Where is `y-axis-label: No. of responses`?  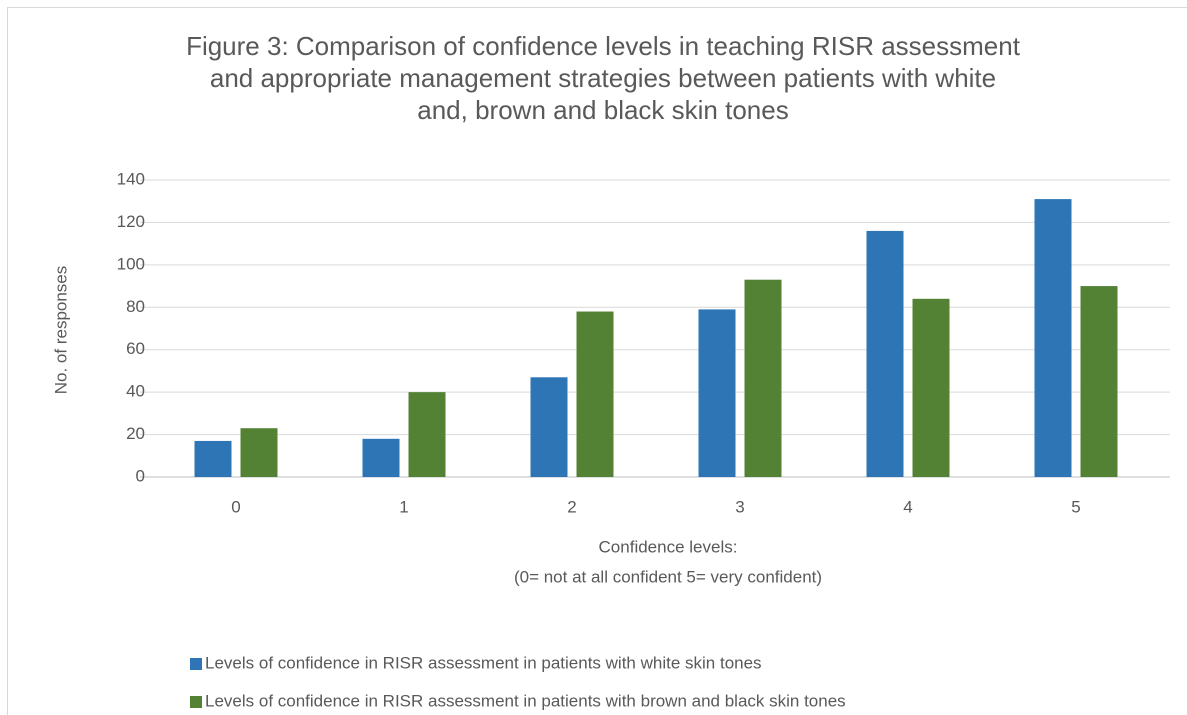 y-axis-label: No. of responses is located at coordinates (60, 330).